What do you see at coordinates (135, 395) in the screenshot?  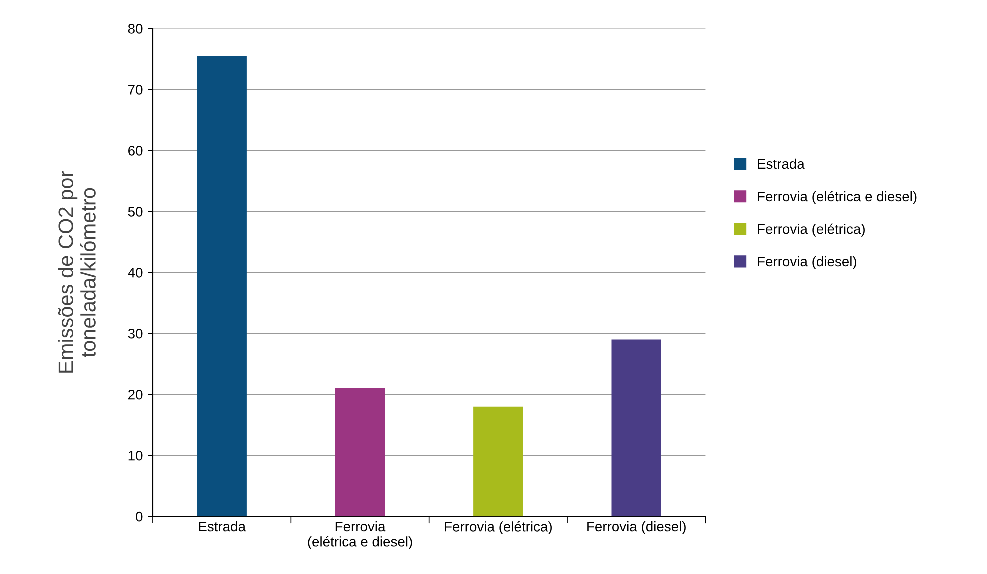 I see `y-tick-label: 20` at bounding box center [135, 395].